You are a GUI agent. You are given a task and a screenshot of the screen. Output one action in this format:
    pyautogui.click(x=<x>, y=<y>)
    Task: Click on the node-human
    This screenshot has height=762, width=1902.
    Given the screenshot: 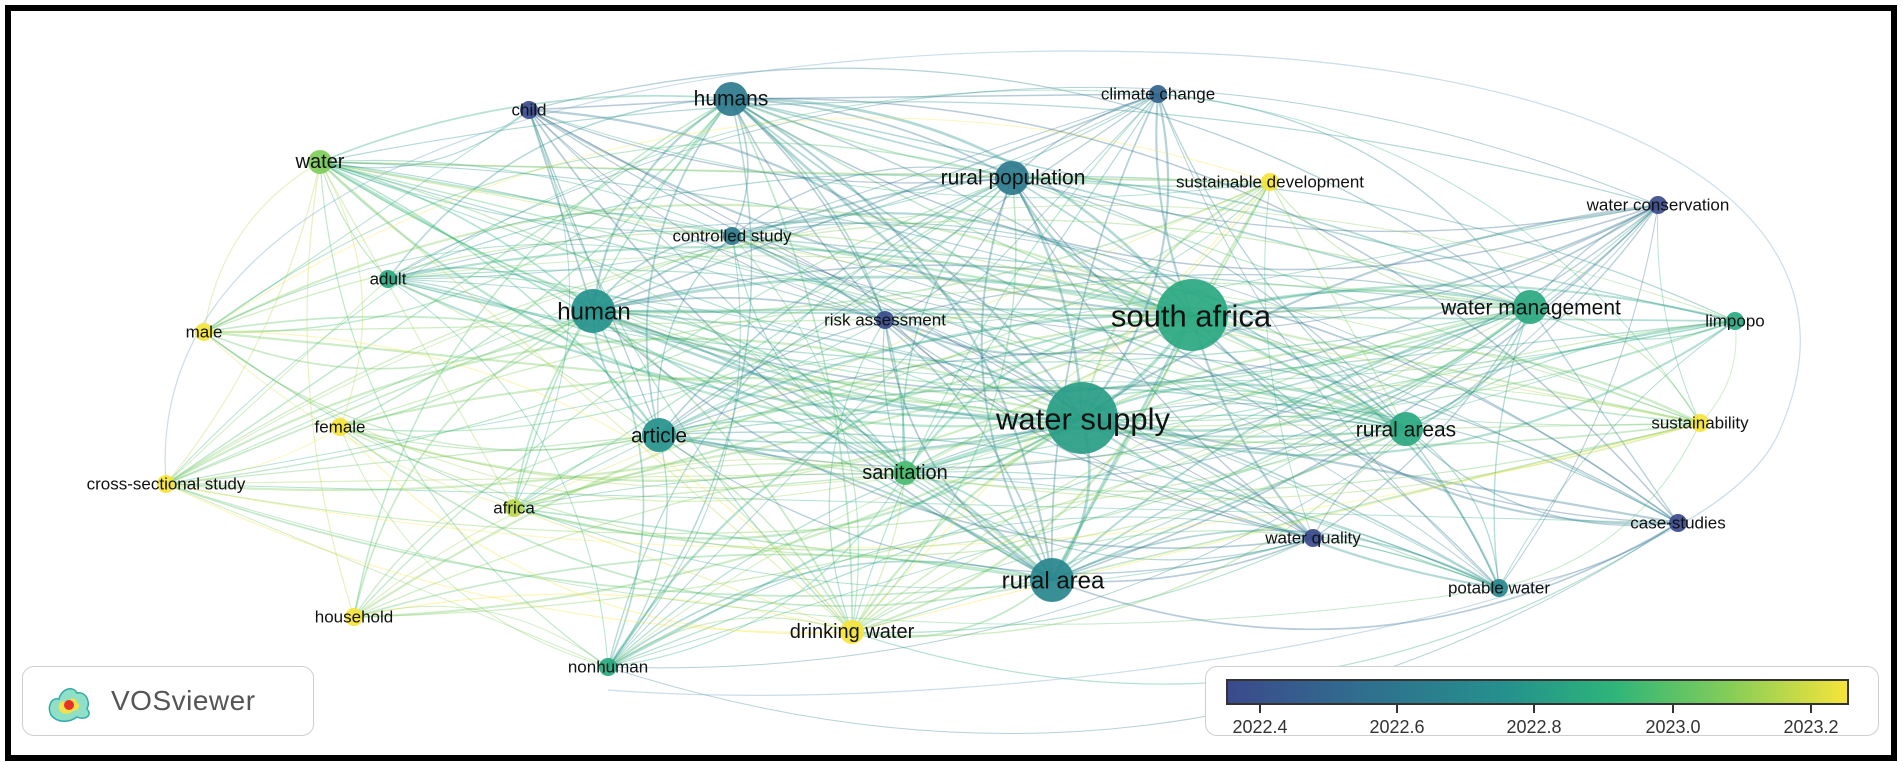 What is the action you would take?
    pyautogui.click(x=593, y=311)
    